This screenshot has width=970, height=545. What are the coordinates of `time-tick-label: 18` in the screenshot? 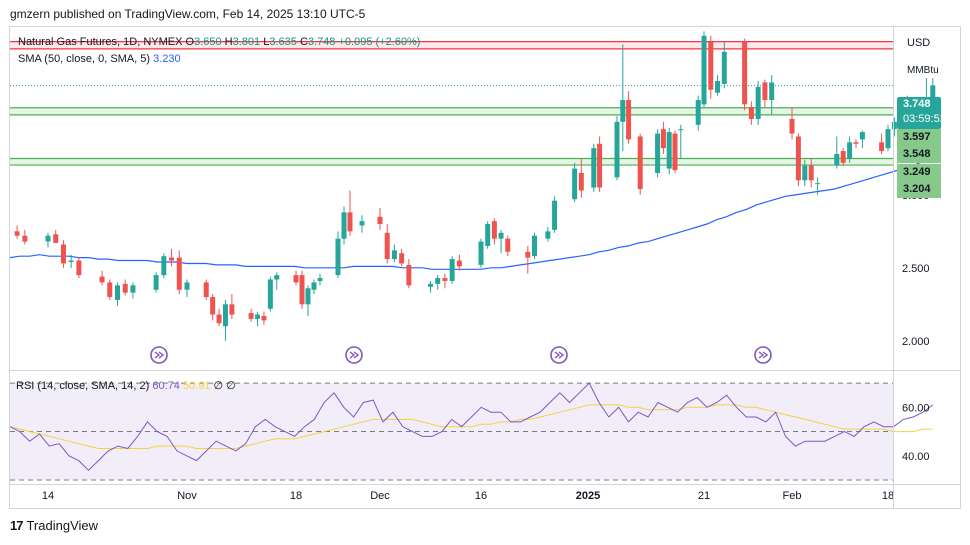 It's located at (296, 496).